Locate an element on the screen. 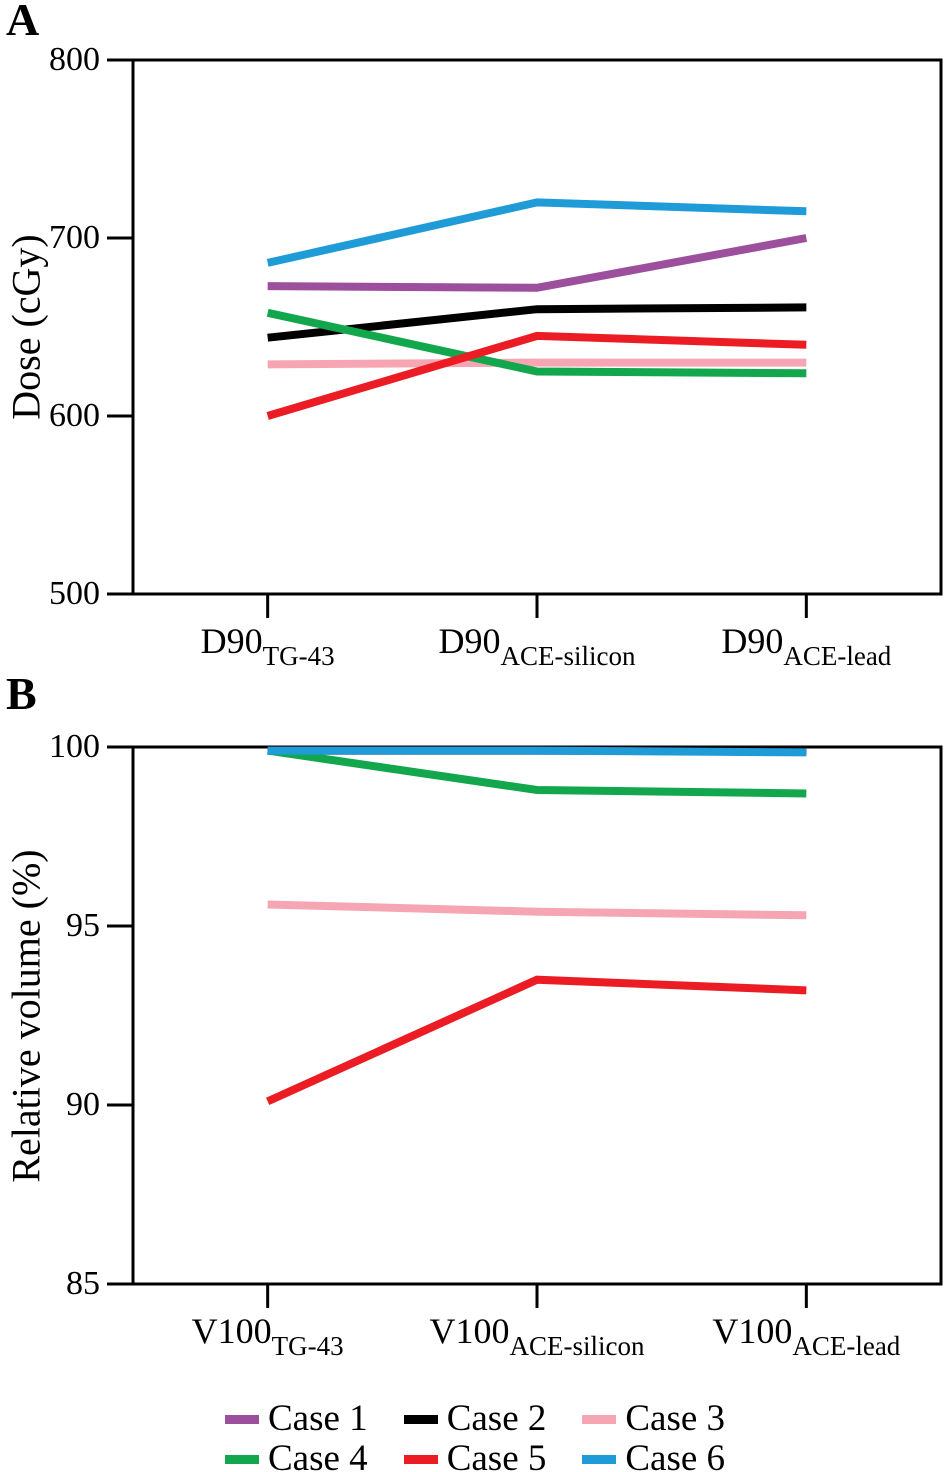 The width and height of the screenshot is (946, 1472). y-tick-label-B-95: 95 is located at coordinates (83, 925).